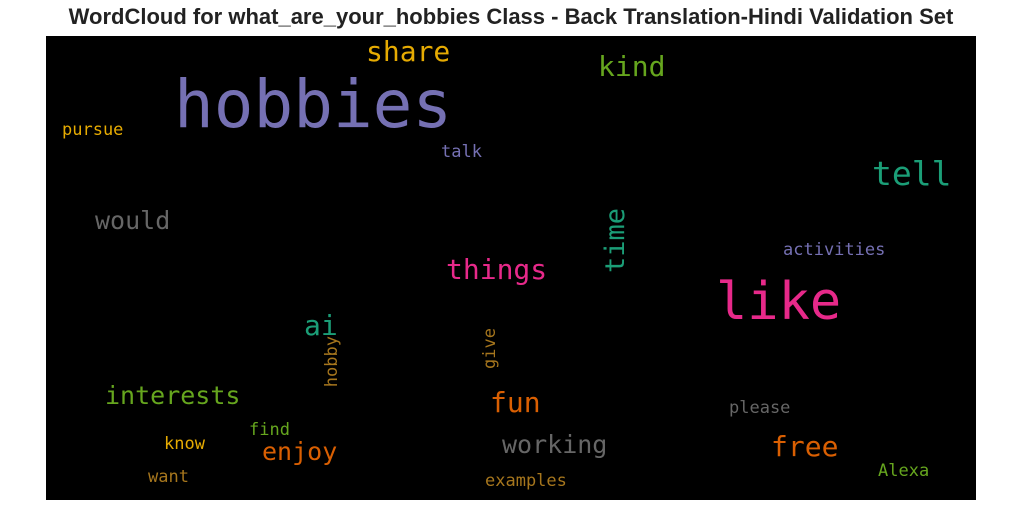 The image size is (1022, 511). I want to click on word-free: free, so click(805, 446).